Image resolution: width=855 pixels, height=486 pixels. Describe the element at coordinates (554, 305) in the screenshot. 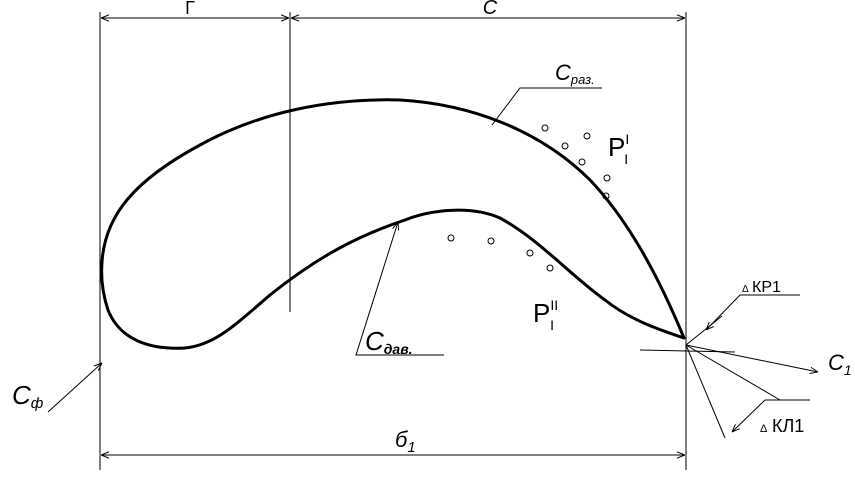

I see `label-sup: II` at that location.